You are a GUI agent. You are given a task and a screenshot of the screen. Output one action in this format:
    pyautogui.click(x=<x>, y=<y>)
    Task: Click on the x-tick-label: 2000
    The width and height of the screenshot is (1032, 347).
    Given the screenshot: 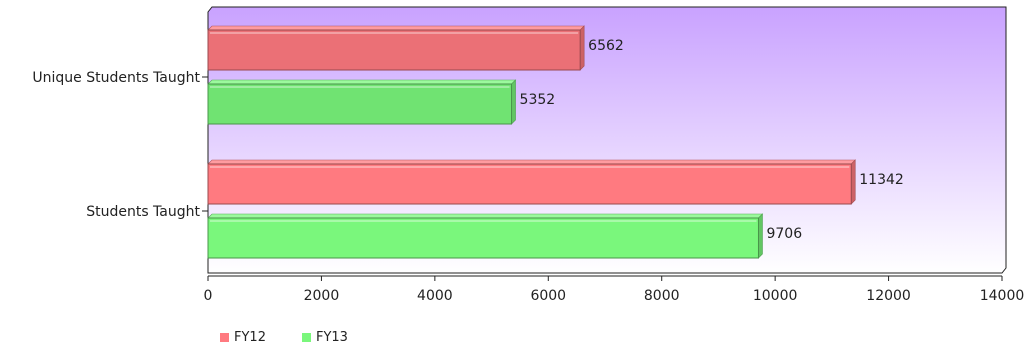 What is the action you would take?
    pyautogui.click(x=322, y=296)
    